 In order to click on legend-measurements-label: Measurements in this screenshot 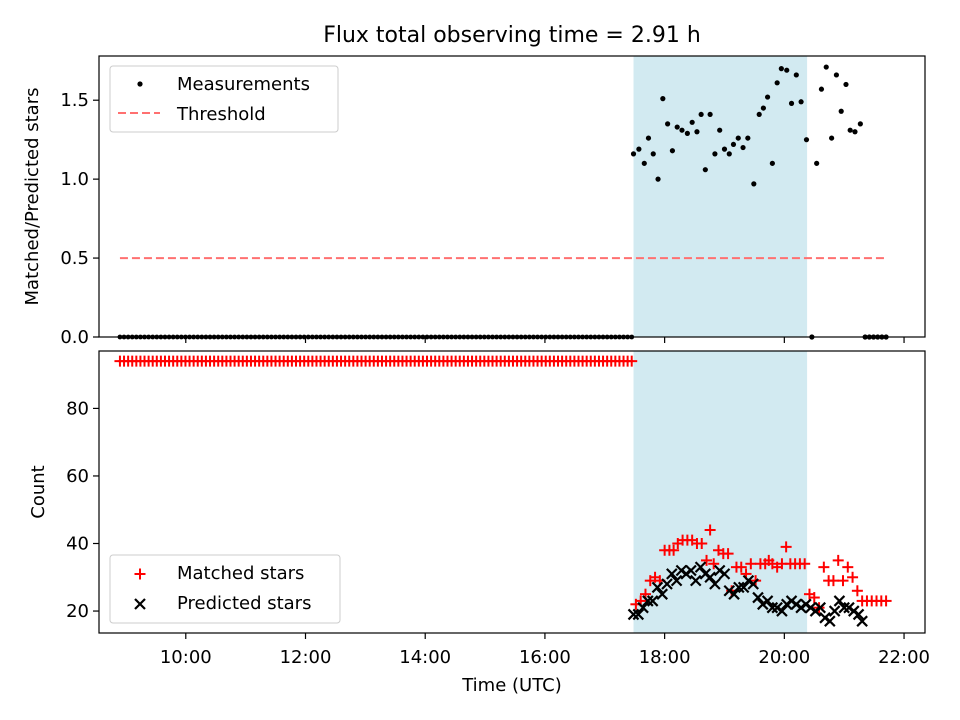, I will do `click(243, 84)`.